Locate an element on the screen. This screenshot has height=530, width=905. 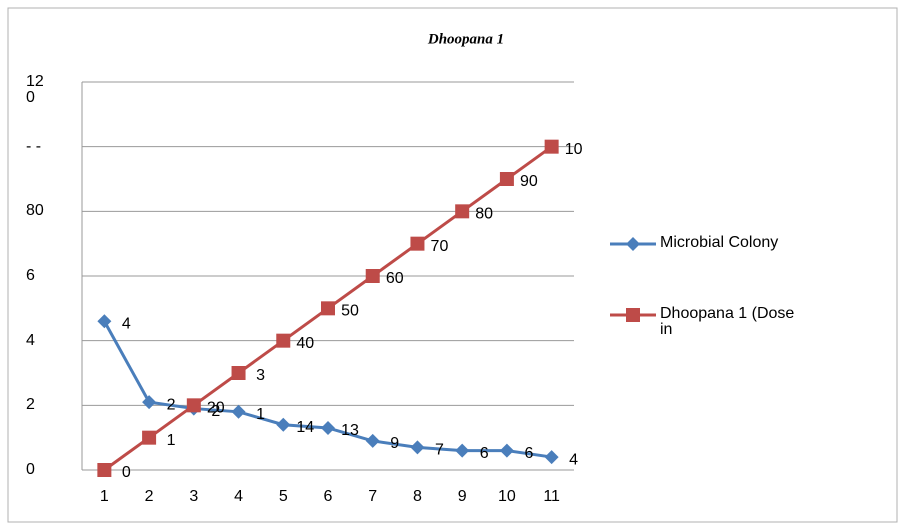
data-label: 10 is located at coordinates (574, 149).